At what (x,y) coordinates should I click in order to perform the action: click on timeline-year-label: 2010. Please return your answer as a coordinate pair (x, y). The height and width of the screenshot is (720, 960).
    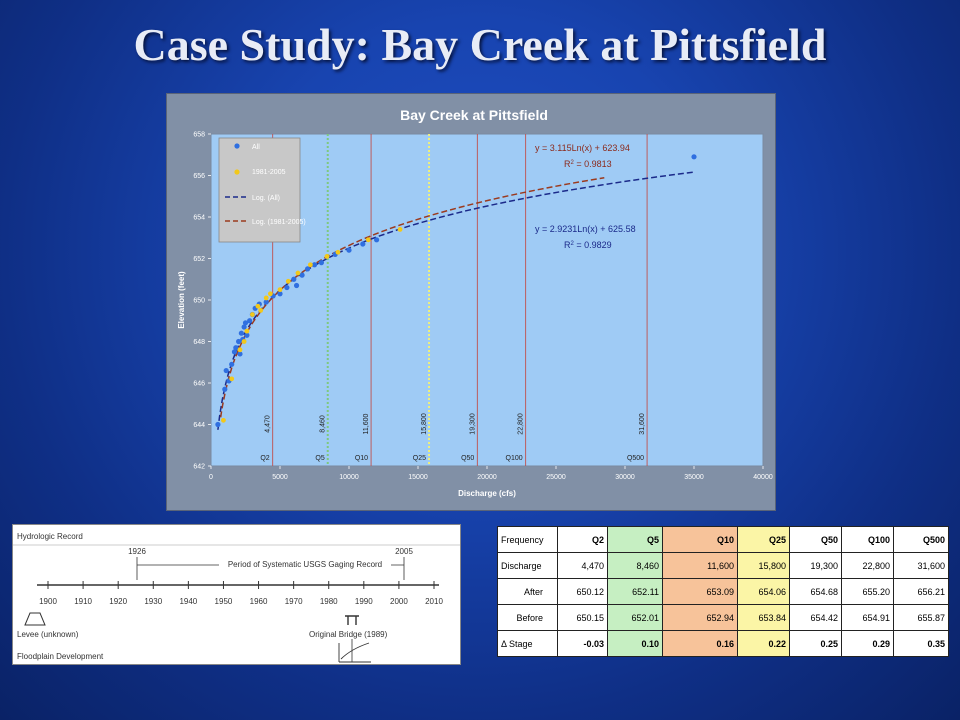
    Looking at the image, I should click on (434, 601).